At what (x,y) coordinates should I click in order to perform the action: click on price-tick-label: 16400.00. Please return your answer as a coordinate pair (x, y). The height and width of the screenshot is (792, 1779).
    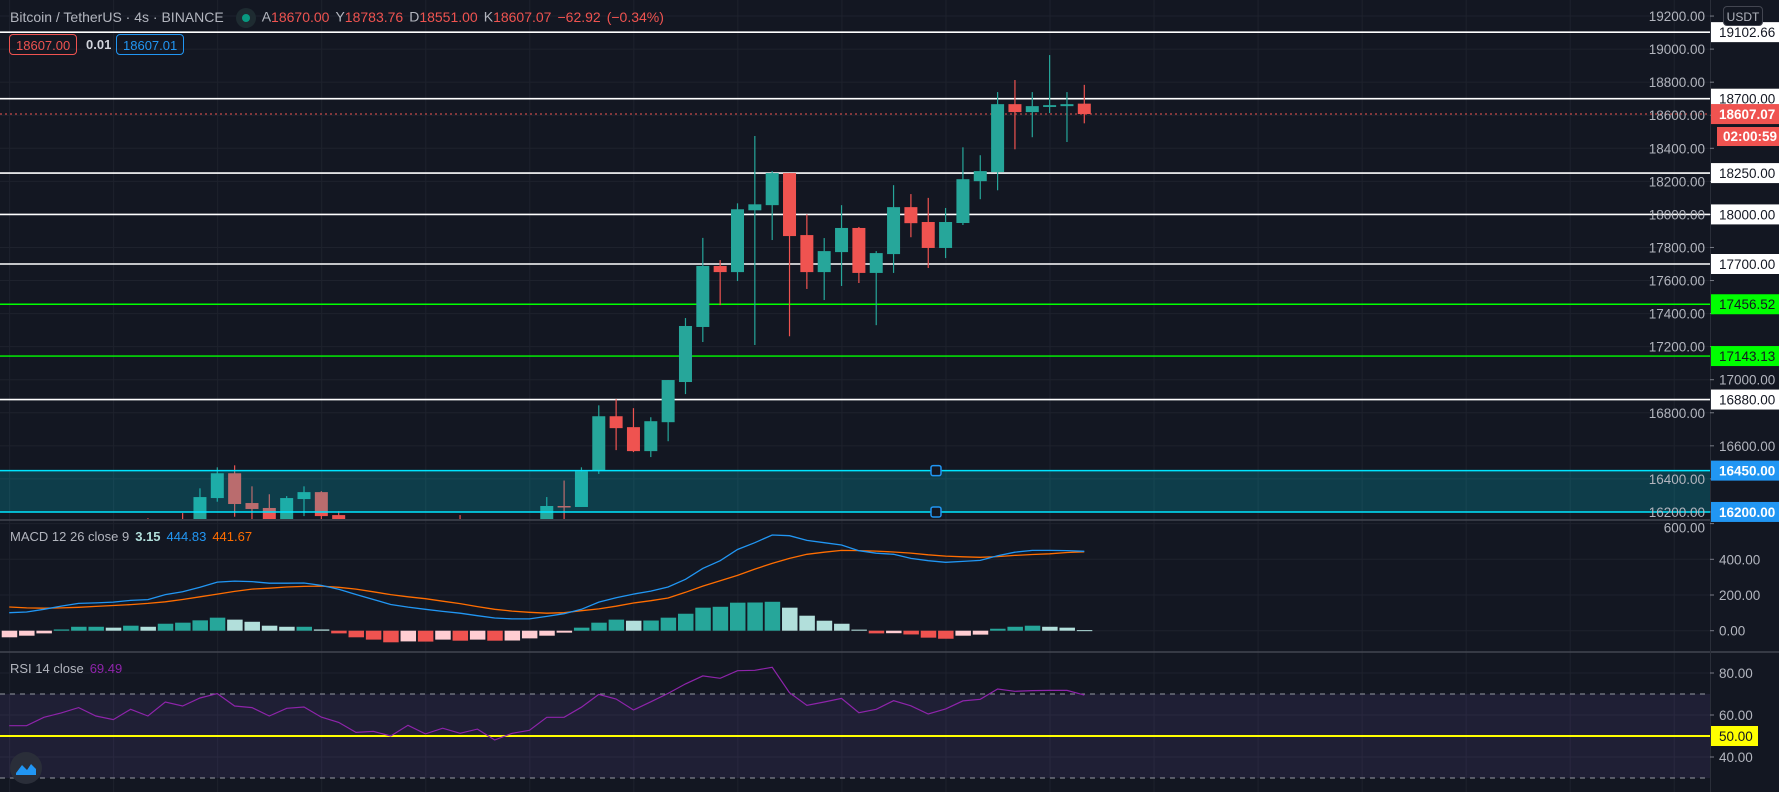
    Looking at the image, I should click on (1677, 479).